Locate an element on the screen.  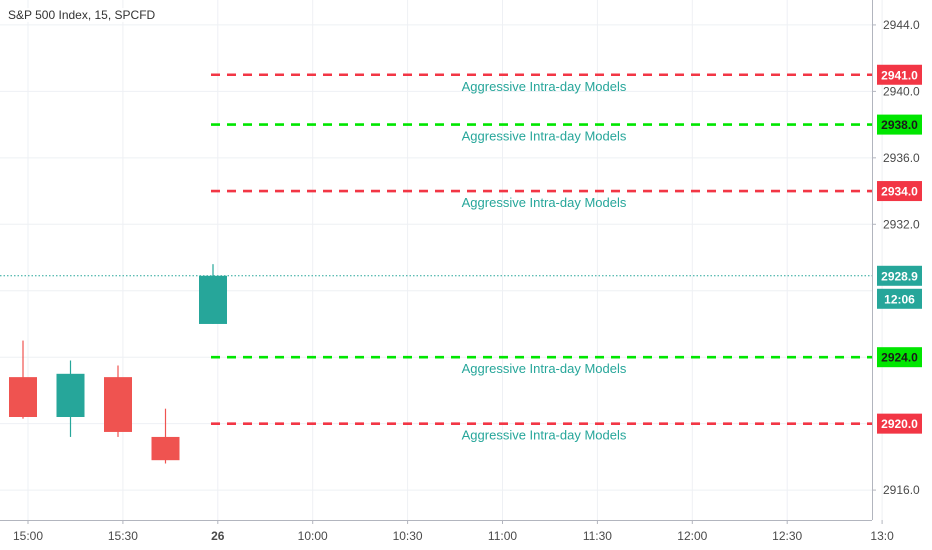
price-tick-label: 2932.0 is located at coordinates (901, 224).